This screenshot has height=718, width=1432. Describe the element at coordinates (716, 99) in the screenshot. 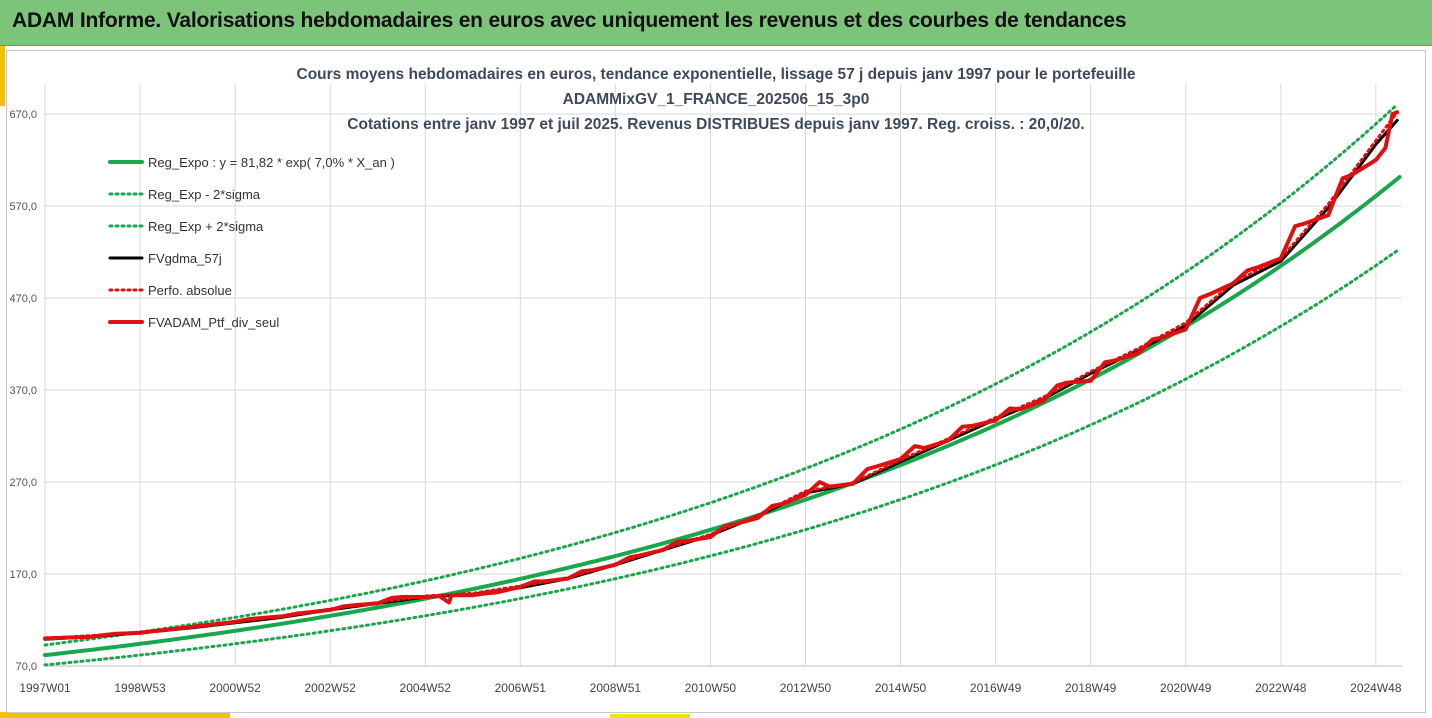

I see `chart-title-line-2: ADAMMixGV_1_FRANCE_202506_15_3p0` at that location.